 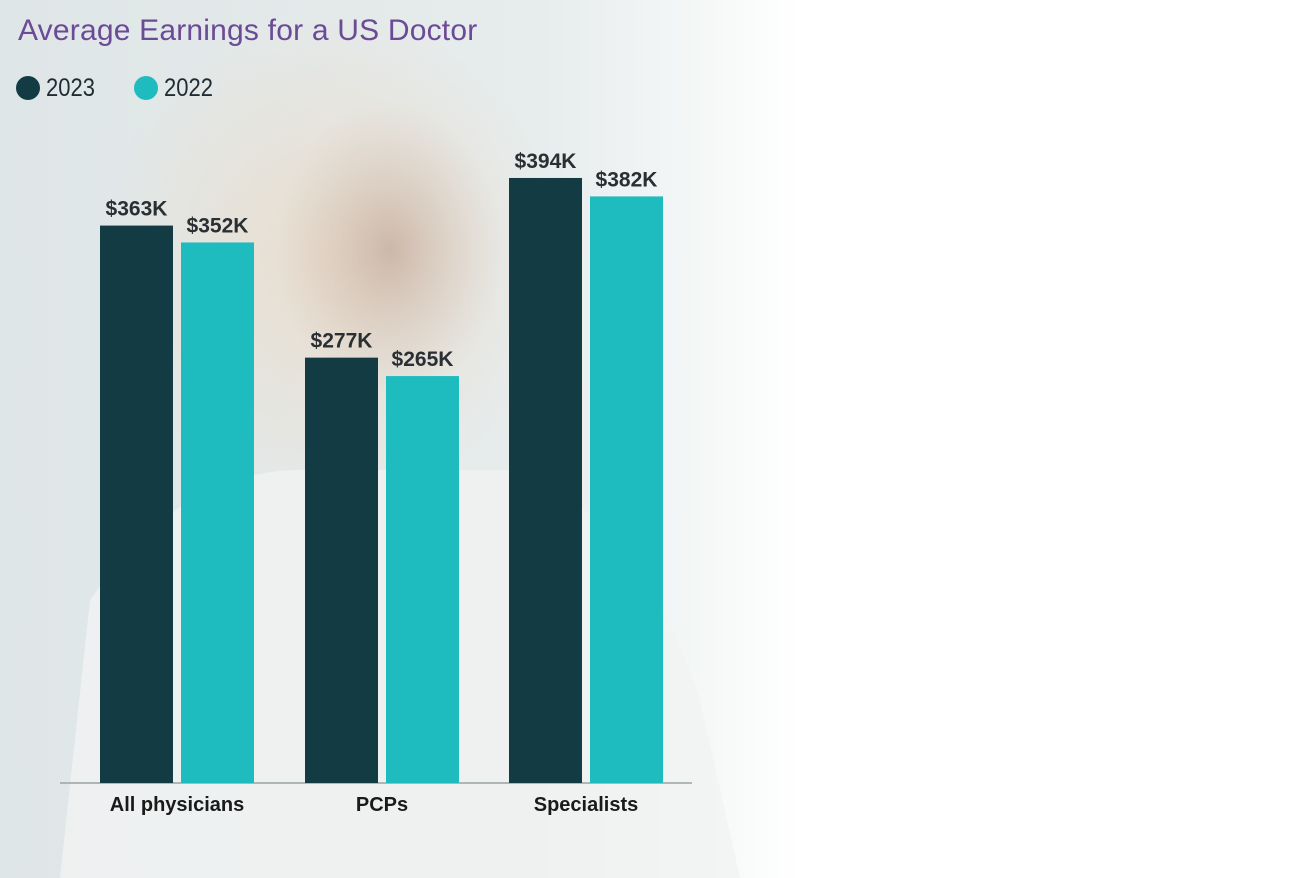 I want to click on data-label-2022-2: $382K, so click(x=627, y=179).